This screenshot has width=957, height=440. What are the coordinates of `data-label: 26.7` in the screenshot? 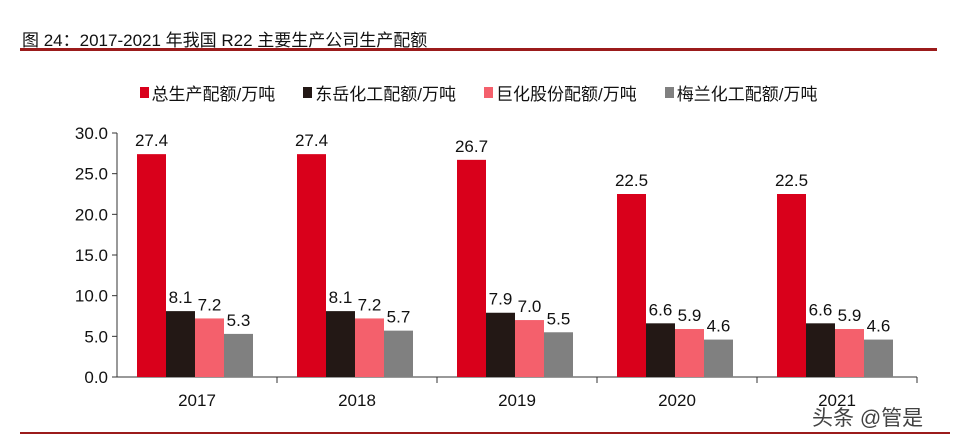 It's located at (471, 146).